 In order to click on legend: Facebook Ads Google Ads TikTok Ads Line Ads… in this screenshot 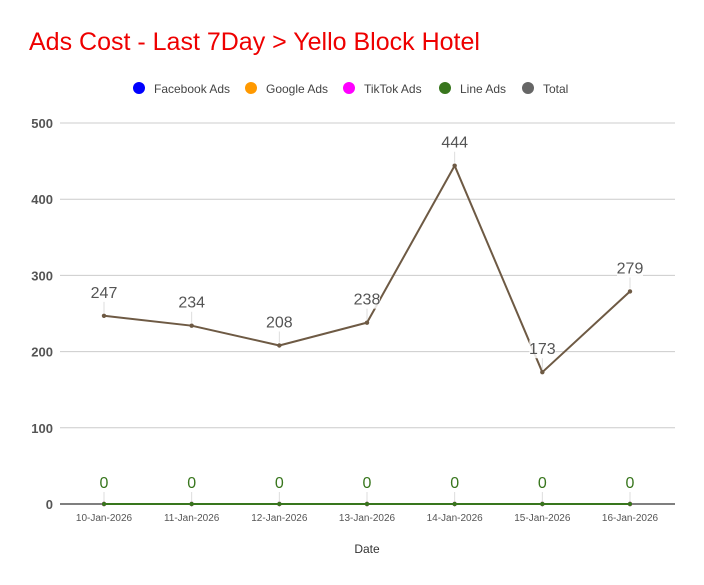, I will do `click(350, 89)`.